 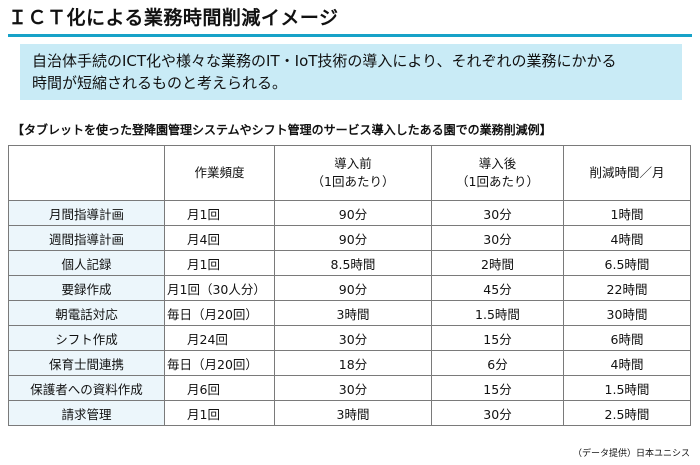 I want to click on row-frequency: 月24回, so click(x=219, y=338).